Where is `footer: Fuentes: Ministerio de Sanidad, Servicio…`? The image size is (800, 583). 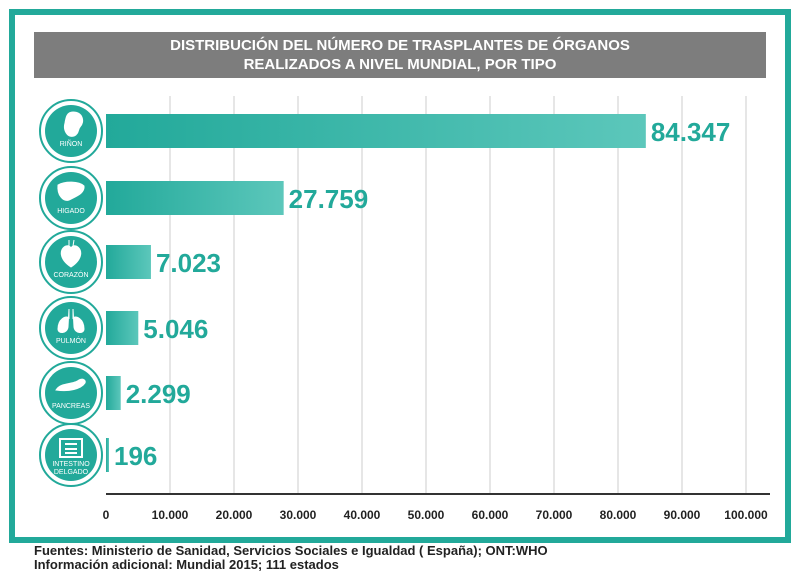 footer: Fuentes: Ministerio de Sanidad, Servicio… is located at coordinates (291, 558).